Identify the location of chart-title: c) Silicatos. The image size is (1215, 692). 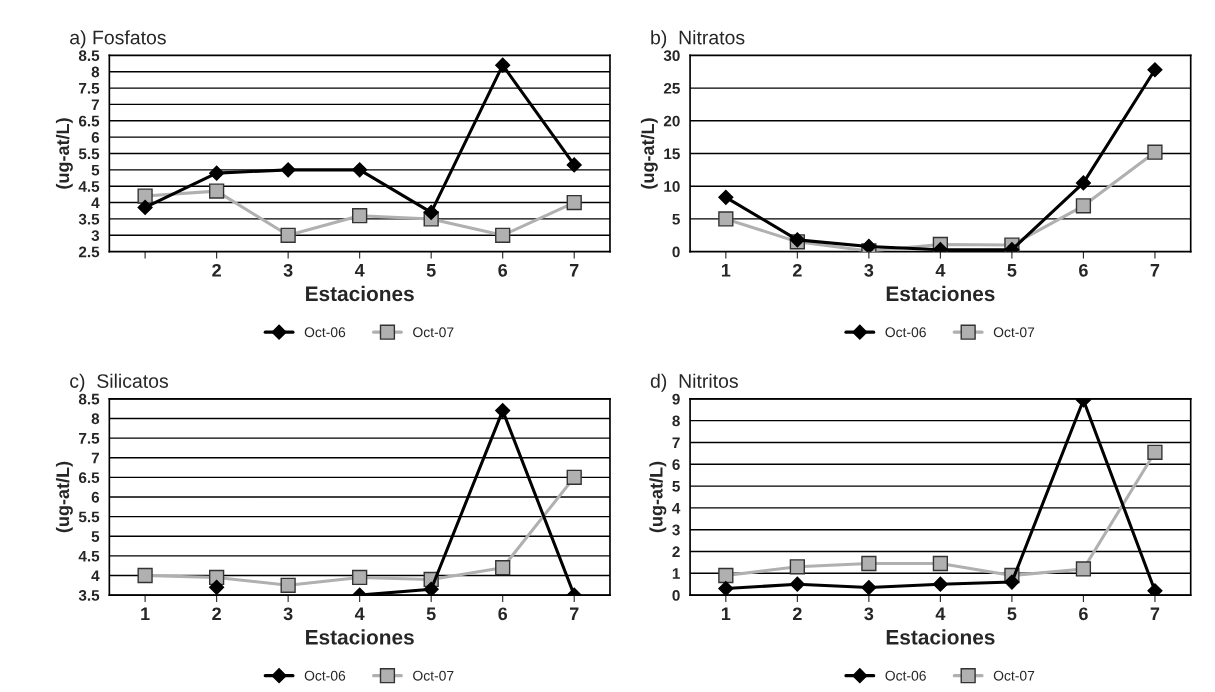
(119, 382).